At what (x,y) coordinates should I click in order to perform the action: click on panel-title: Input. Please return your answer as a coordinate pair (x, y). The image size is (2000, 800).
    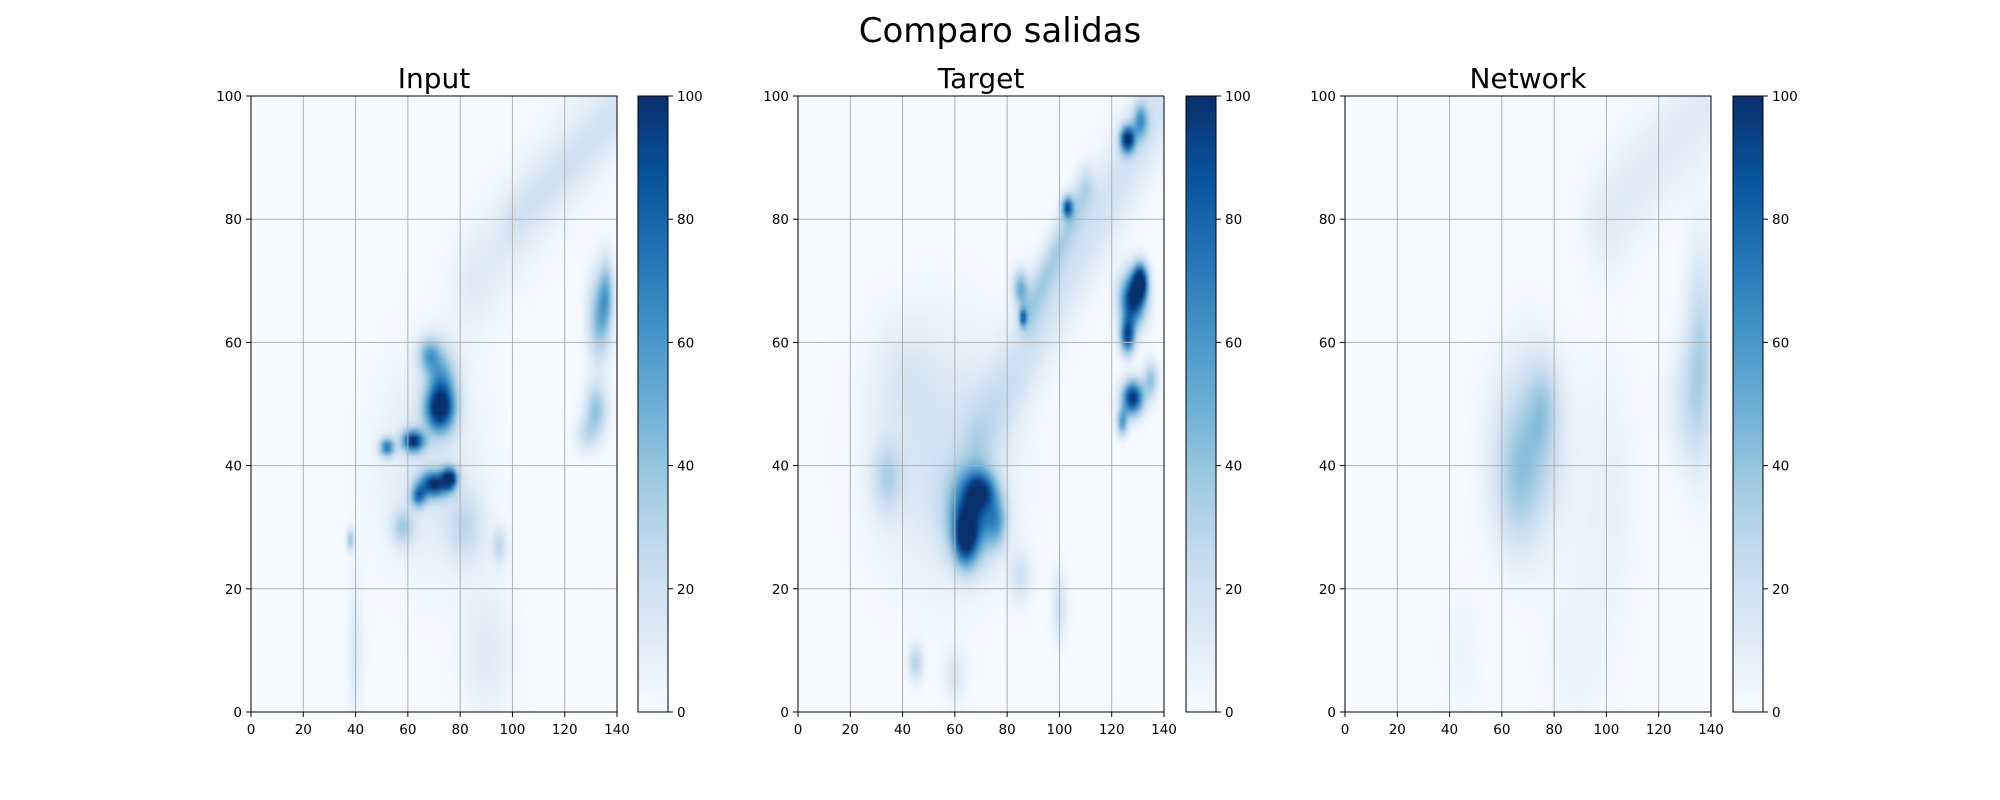
    Looking at the image, I should click on (434, 78).